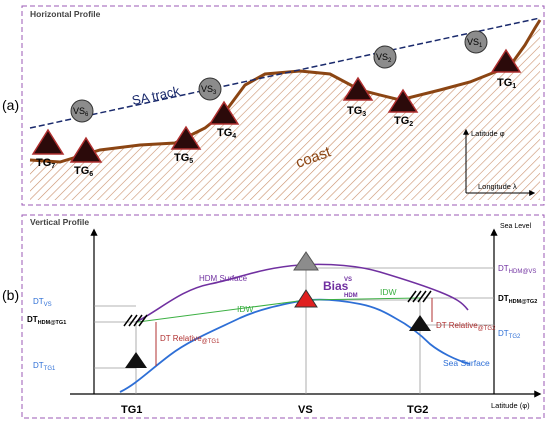 The width and height of the screenshot is (550, 429). Describe the element at coordinates (191, 161) in the screenshot. I see `tg5-sub: 5` at that location.